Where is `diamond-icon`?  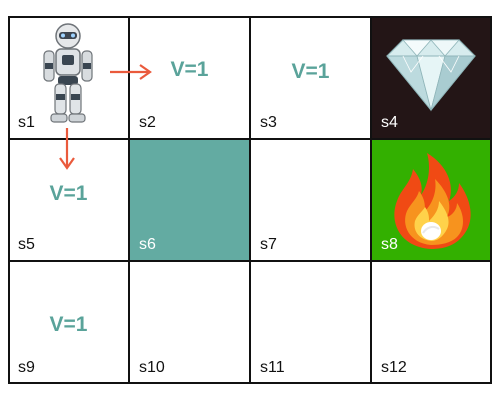
diamond-icon is located at coordinates (431, 75).